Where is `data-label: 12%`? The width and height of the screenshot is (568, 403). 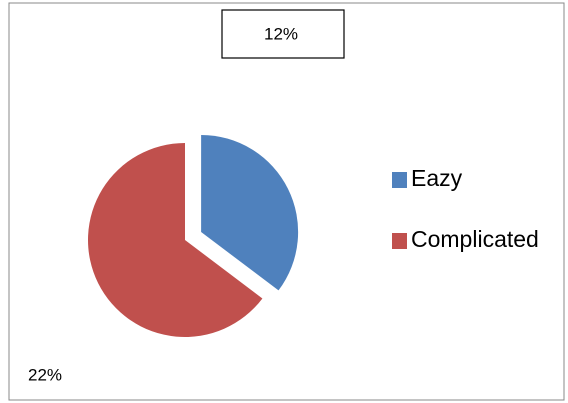 data-label: 12% is located at coordinates (281, 33).